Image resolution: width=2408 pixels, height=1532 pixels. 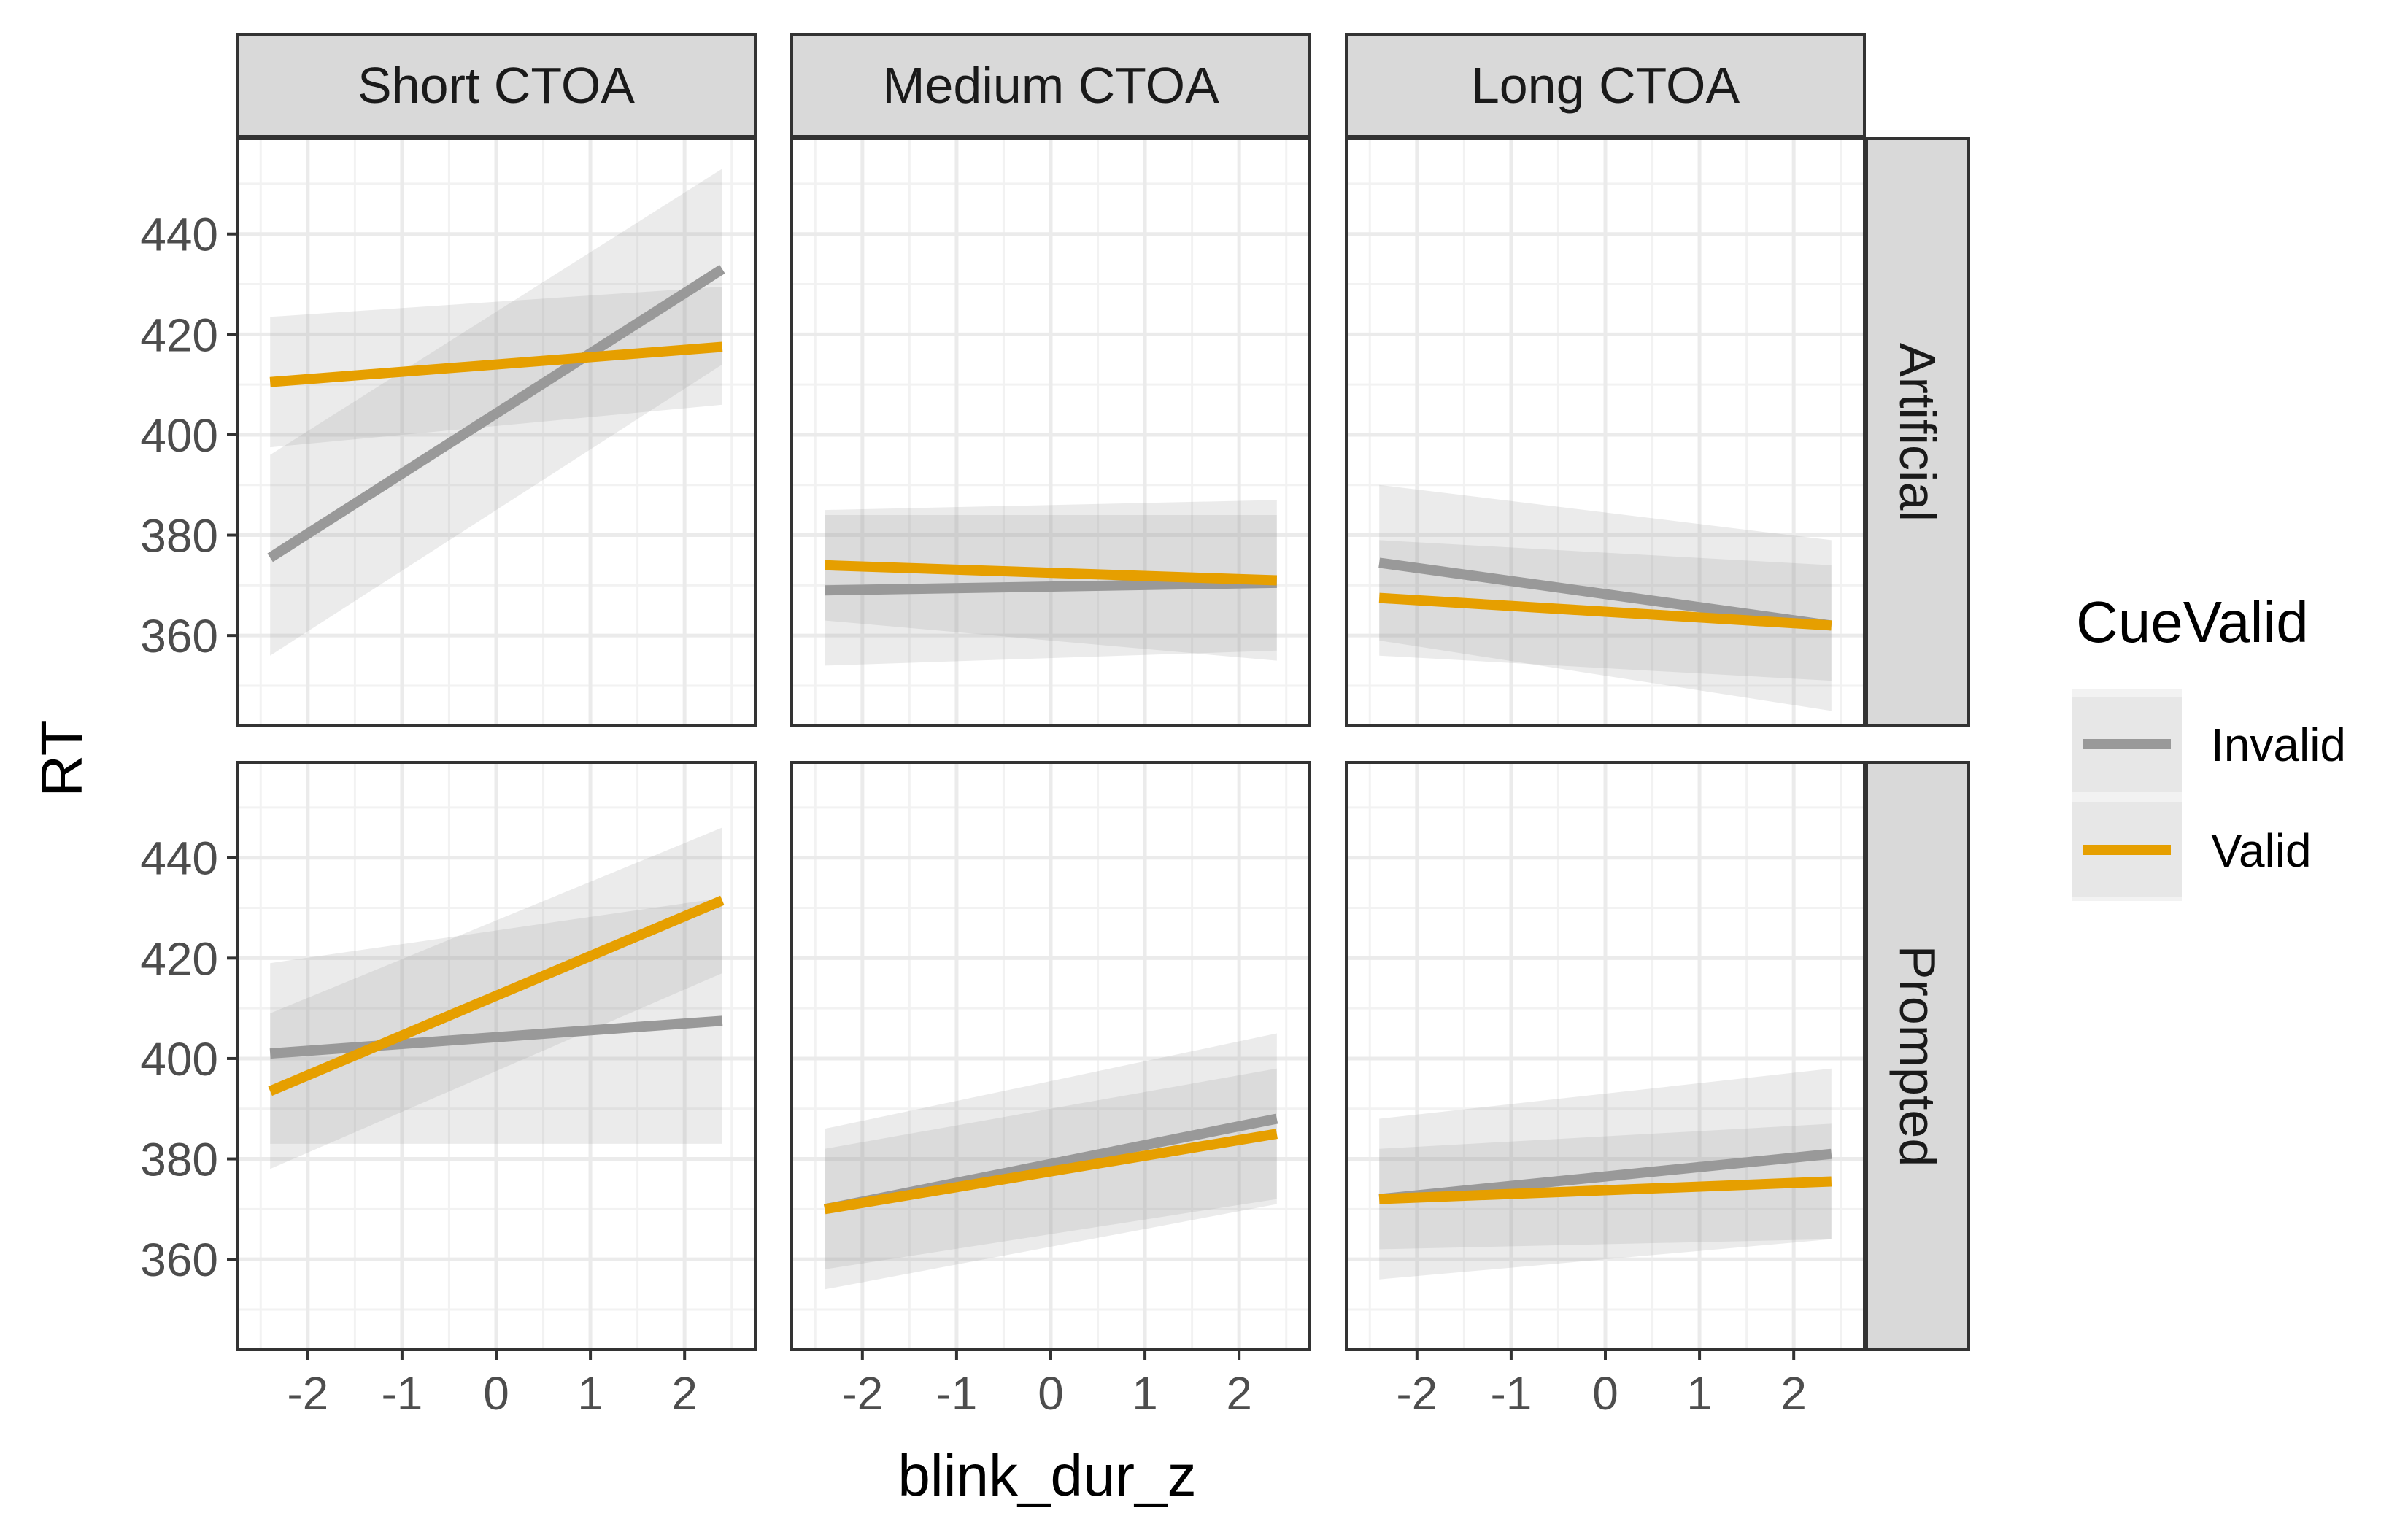 I want to click on facet-label-column: Long CTOA, so click(x=1605, y=86).